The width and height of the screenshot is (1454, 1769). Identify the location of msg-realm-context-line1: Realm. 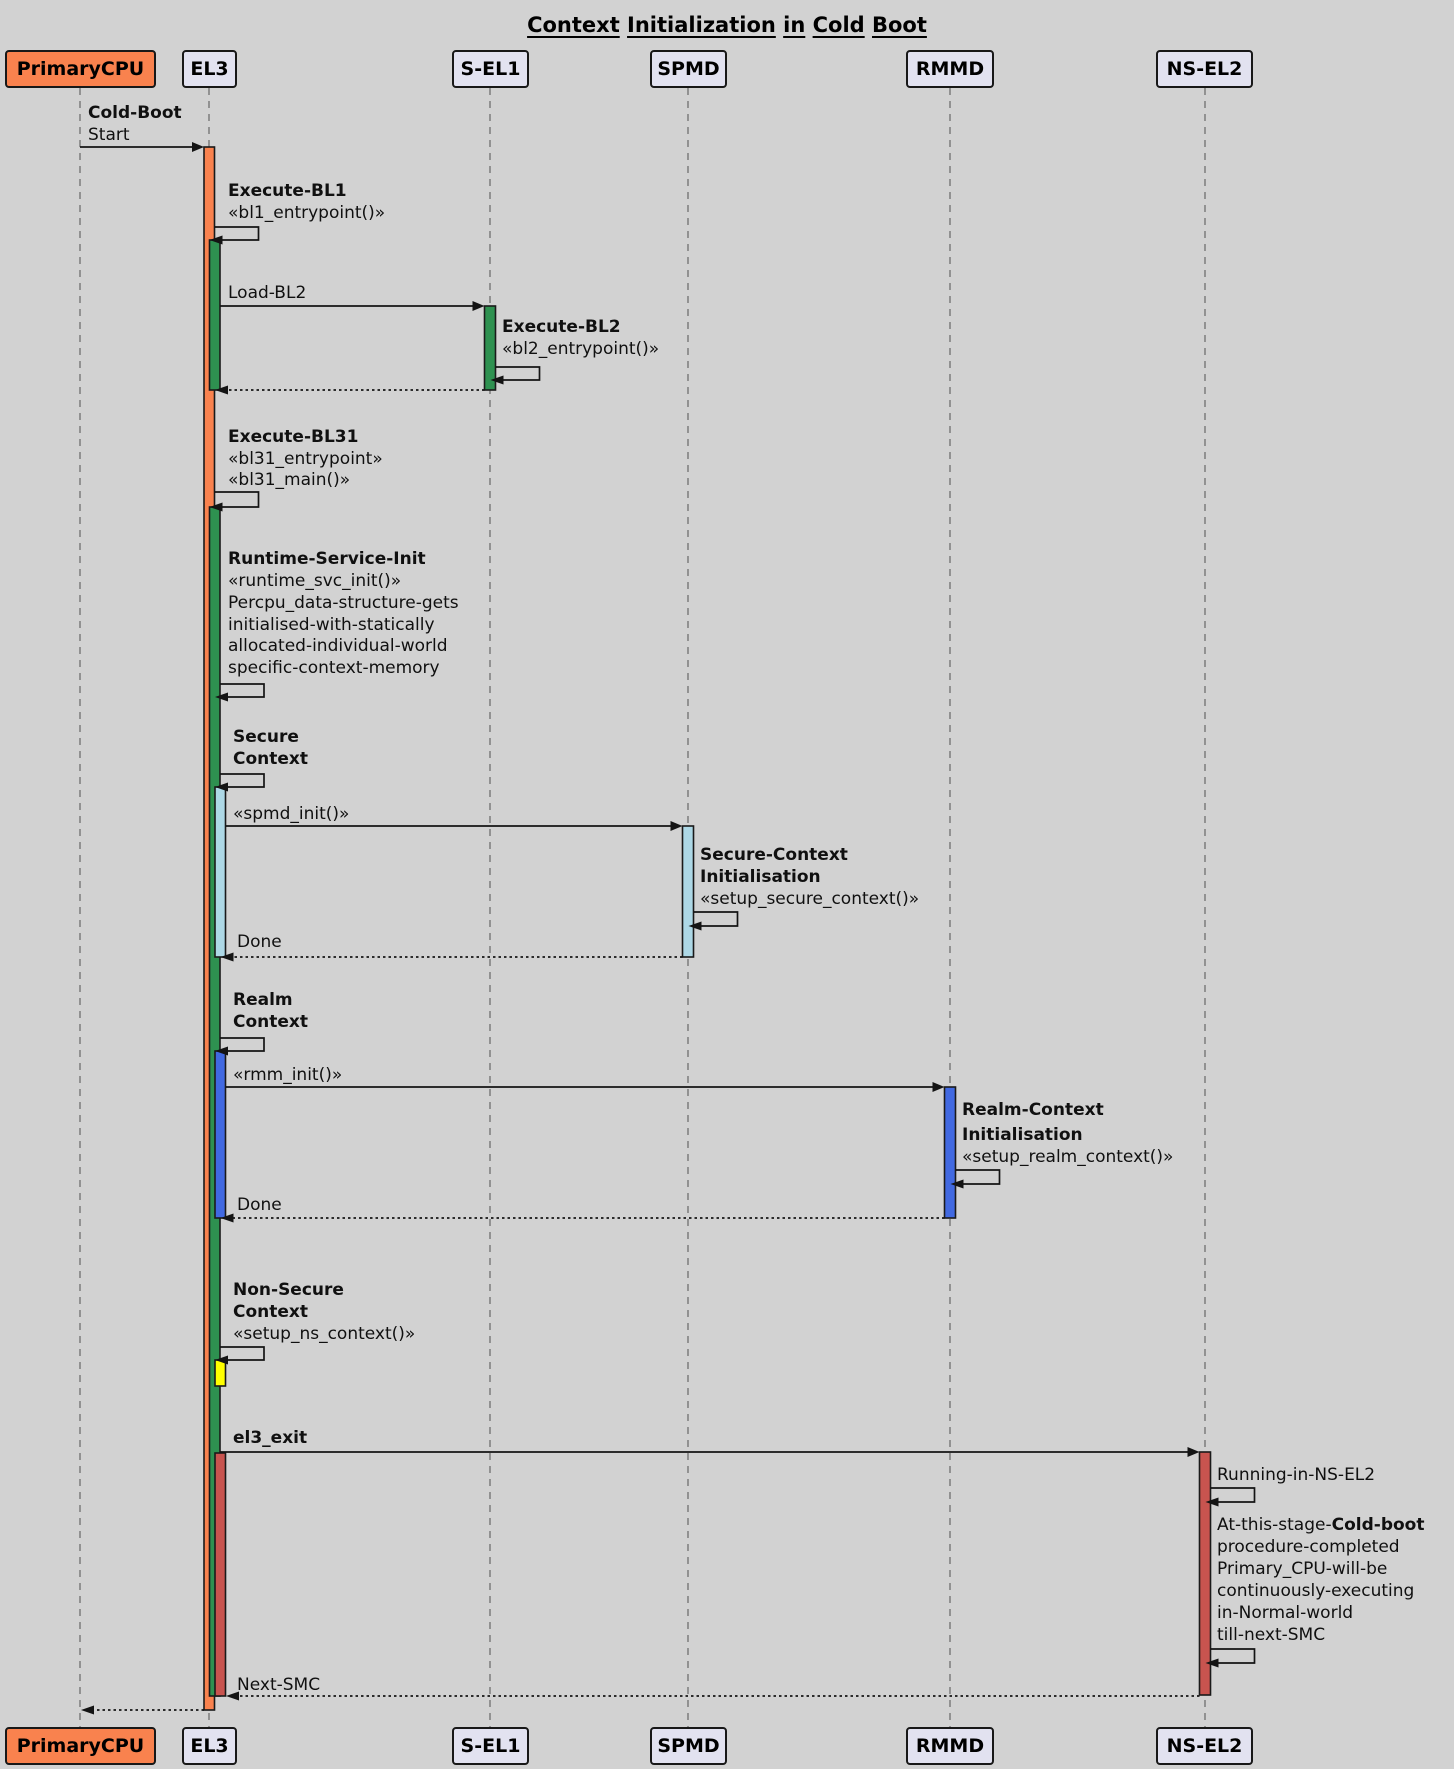
(263, 1000).